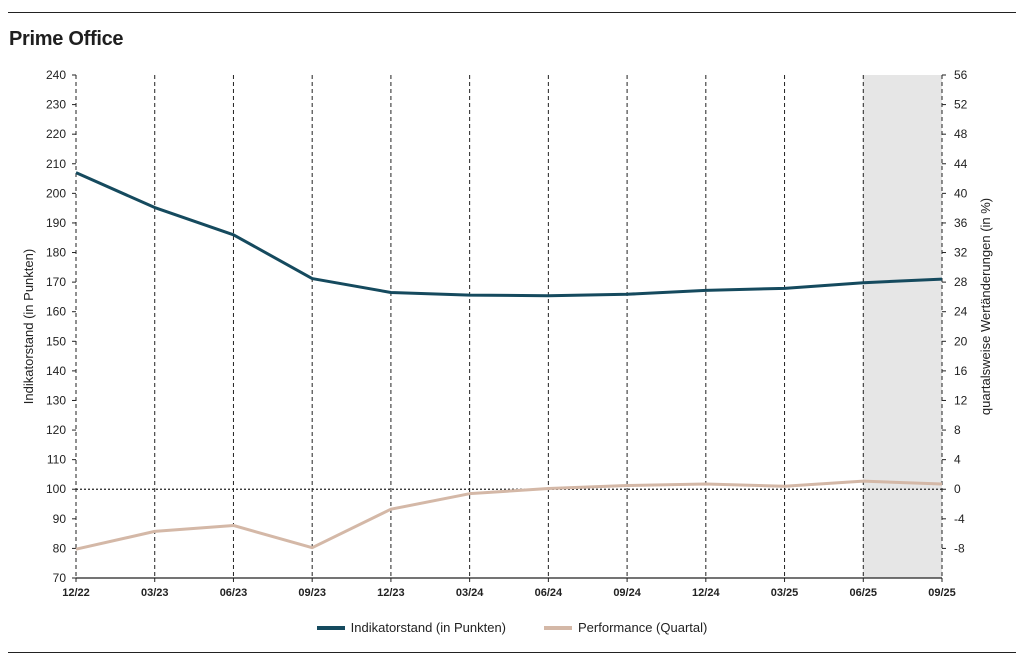 Image resolution: width=1024 pixels, height=656 pixels. I want to click on y-tick-label-220: 220, so click(56, 134).